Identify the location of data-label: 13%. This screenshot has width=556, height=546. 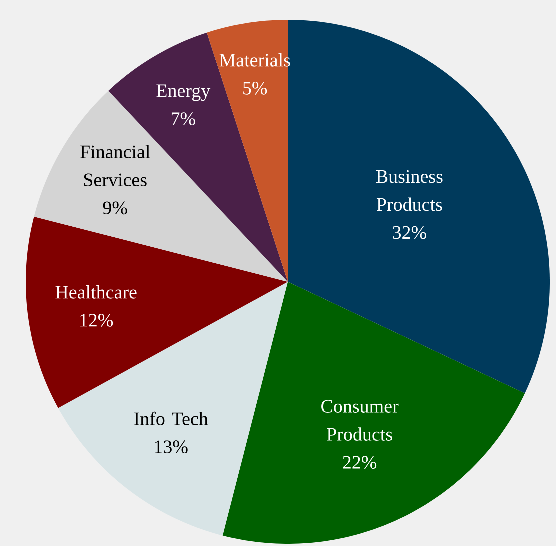
(171, 447).